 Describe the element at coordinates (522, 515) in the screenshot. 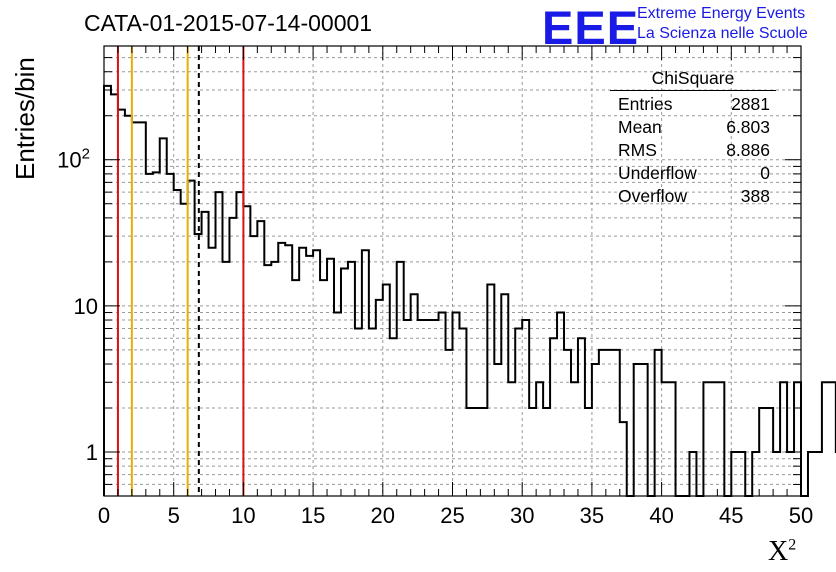

I see `x-tick-label: 30` at that location.